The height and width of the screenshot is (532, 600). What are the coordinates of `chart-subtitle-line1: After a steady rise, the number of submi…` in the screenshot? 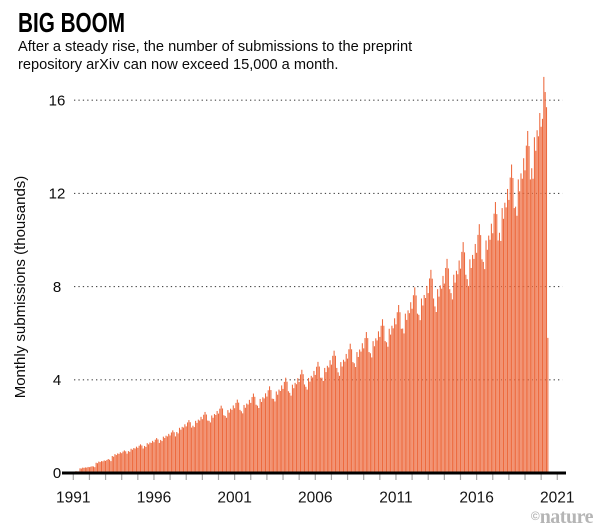 It's located at (215, 47).